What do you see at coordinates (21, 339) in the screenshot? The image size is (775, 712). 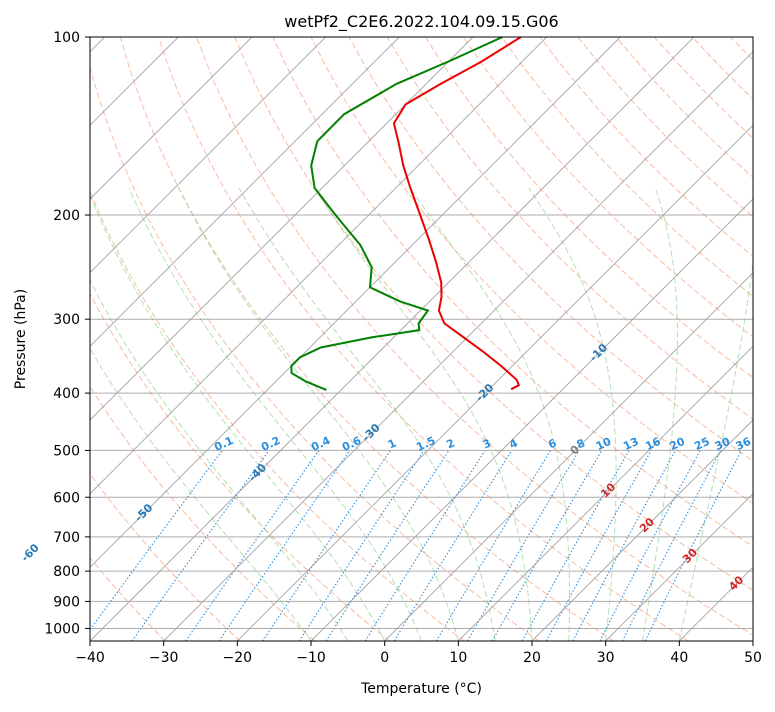 I see `y-axis-label: Pressure (hPa)` at bounding box center [21, 339].